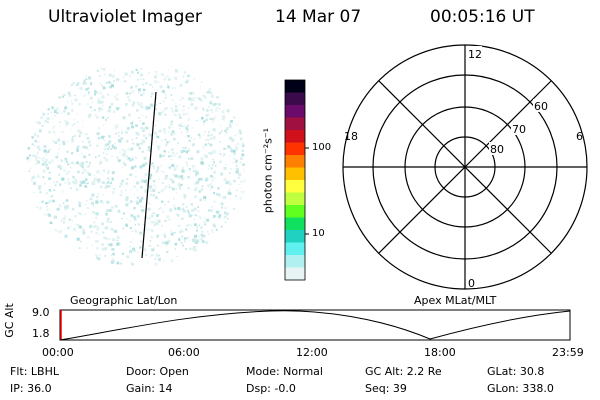 This screenshot has width=600, height=400. Describe the element at coordinates (455, 300) in the screenshot. I see `timeline-right-label: Apex MLat/MLT` at that location.